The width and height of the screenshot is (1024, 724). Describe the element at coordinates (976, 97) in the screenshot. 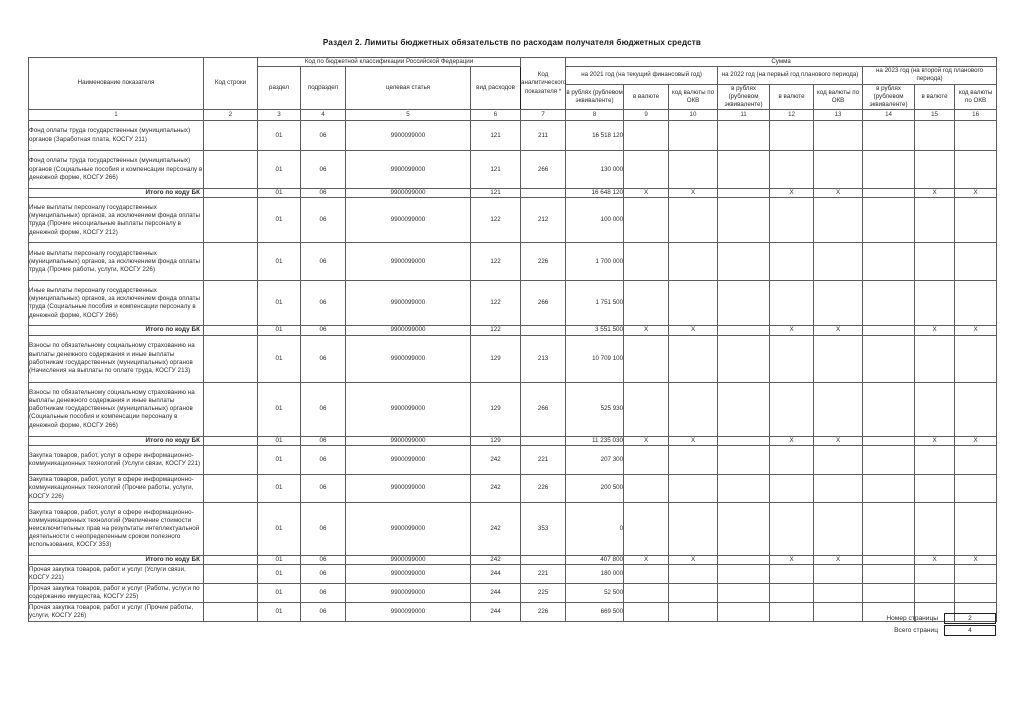

I see `header-2023-okv: код валюты по ОКВ` at that location.